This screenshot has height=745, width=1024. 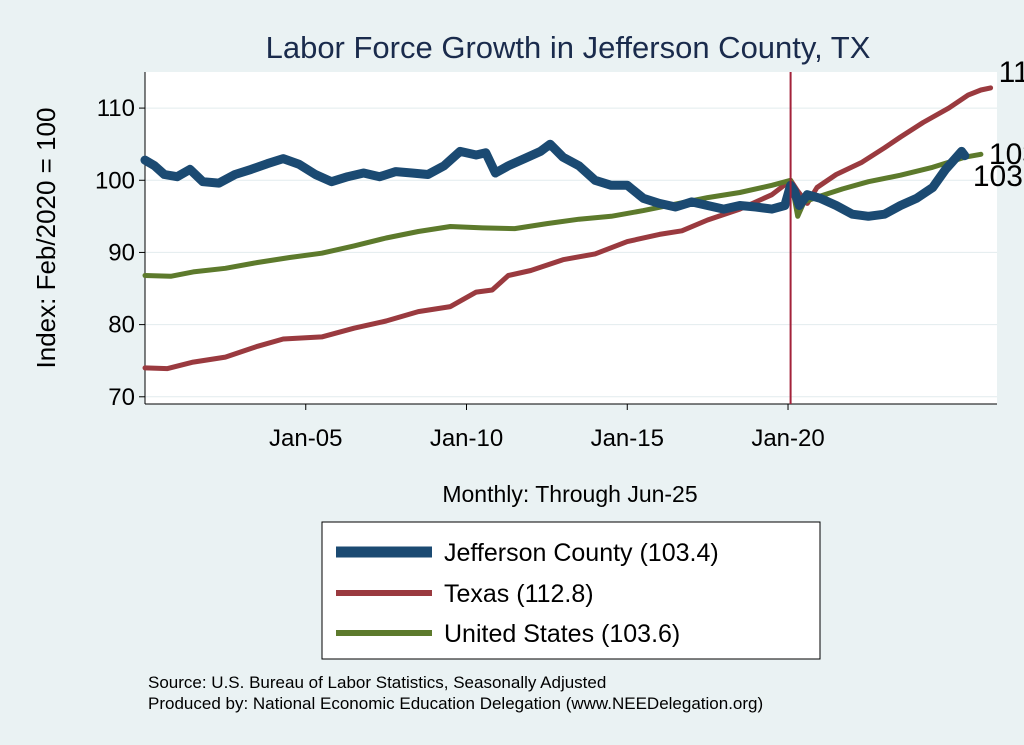 I want to click on ytick-label-70: 70, so click(x=121, y=397).